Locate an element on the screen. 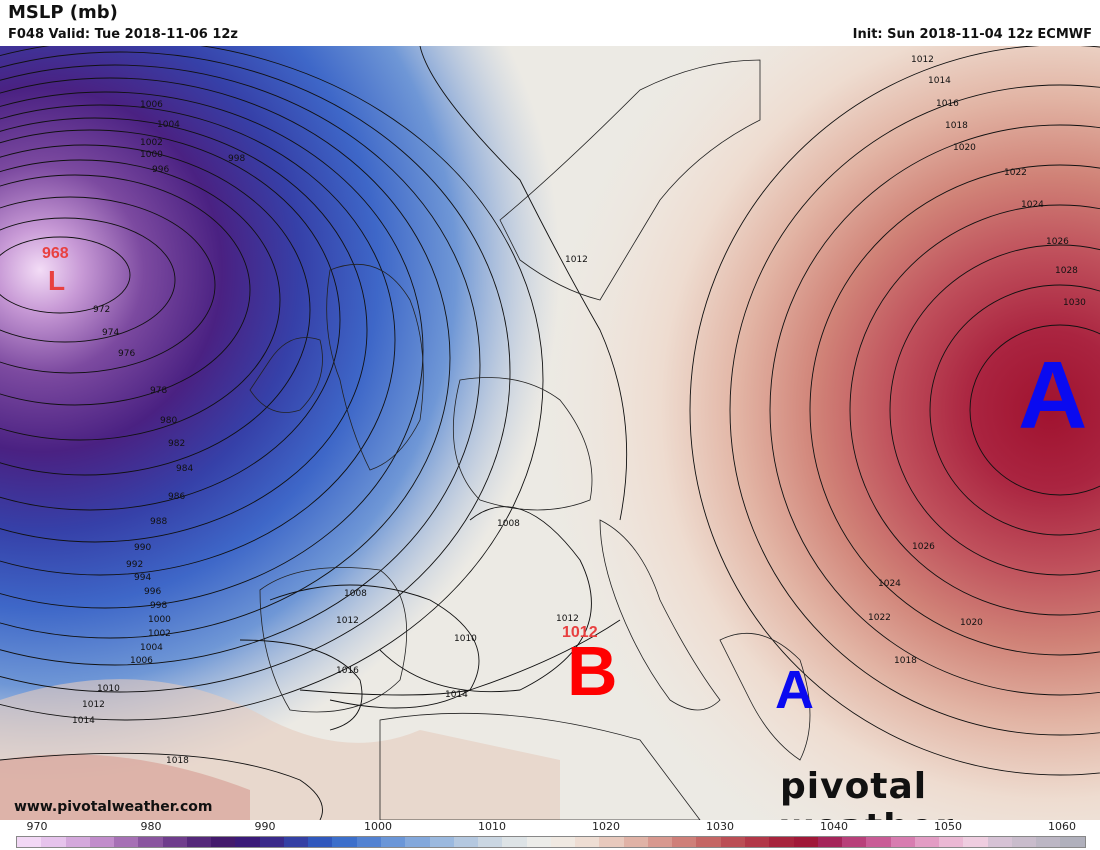 The height and width of the screenshot is (850, 1100). isobar-label: 990 is located at coordinates (142, 548).